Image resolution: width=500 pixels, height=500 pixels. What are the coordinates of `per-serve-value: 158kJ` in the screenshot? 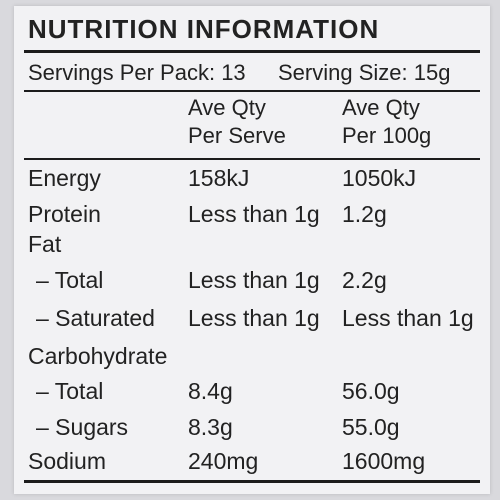 It's located at (219, 178).